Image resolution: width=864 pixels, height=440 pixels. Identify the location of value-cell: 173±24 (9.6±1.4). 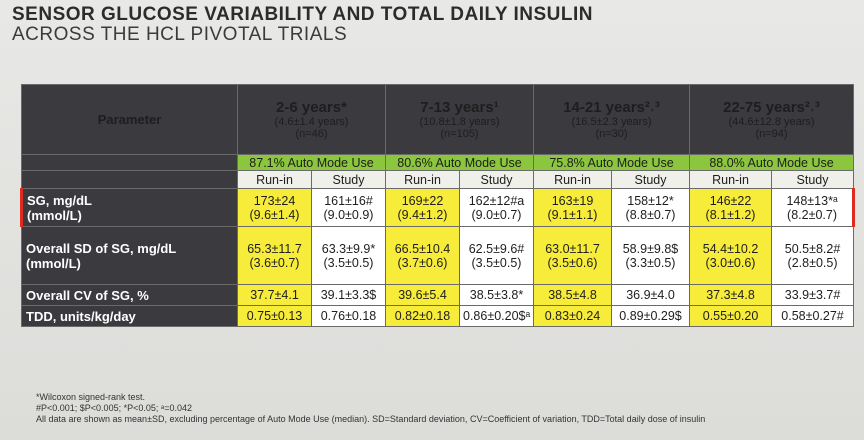
(274, 207).